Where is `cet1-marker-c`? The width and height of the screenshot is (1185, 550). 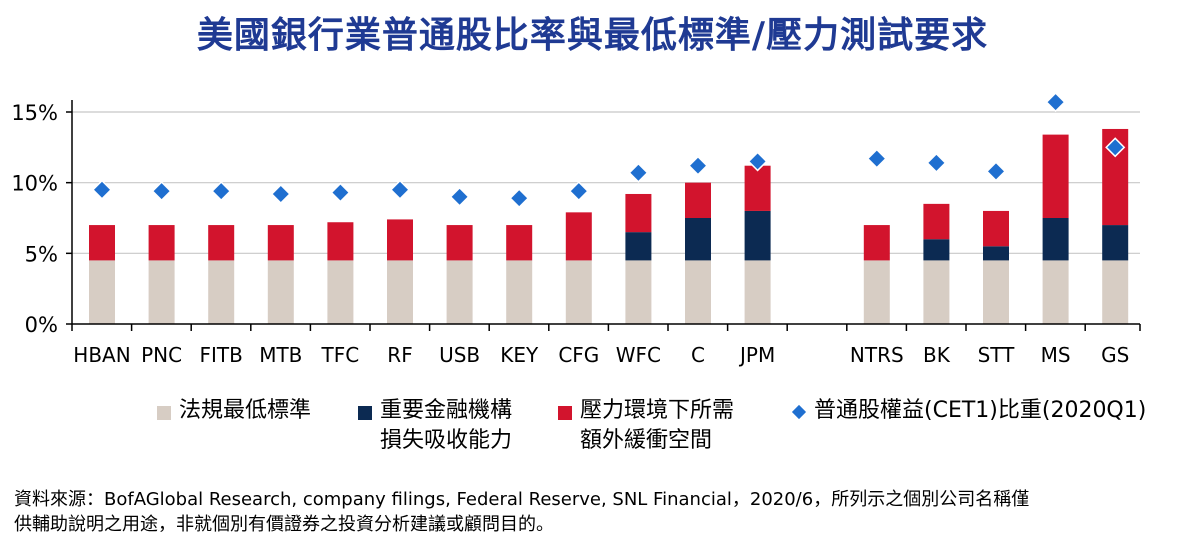 cet1-marker-c is located at coordinates (698, 165).